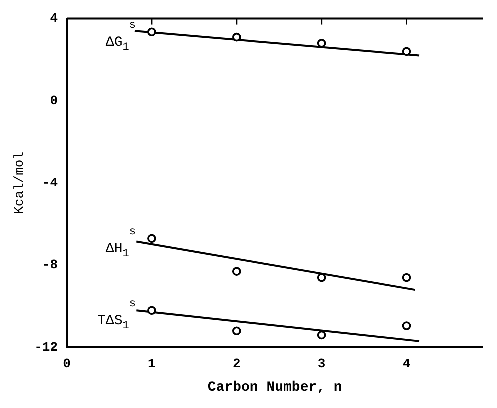 The height and width of the screenshot is (408, 497). What do you see at coordinates (50, 265) in the screenshot?
I see `y-tick-label: -8` at bounding box center [50, 265].